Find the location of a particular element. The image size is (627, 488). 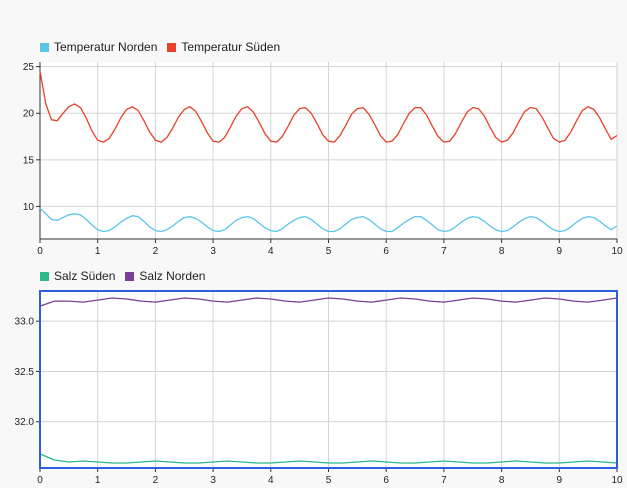

y-tick-label: 32.0 is located at coordinates (25, 422).